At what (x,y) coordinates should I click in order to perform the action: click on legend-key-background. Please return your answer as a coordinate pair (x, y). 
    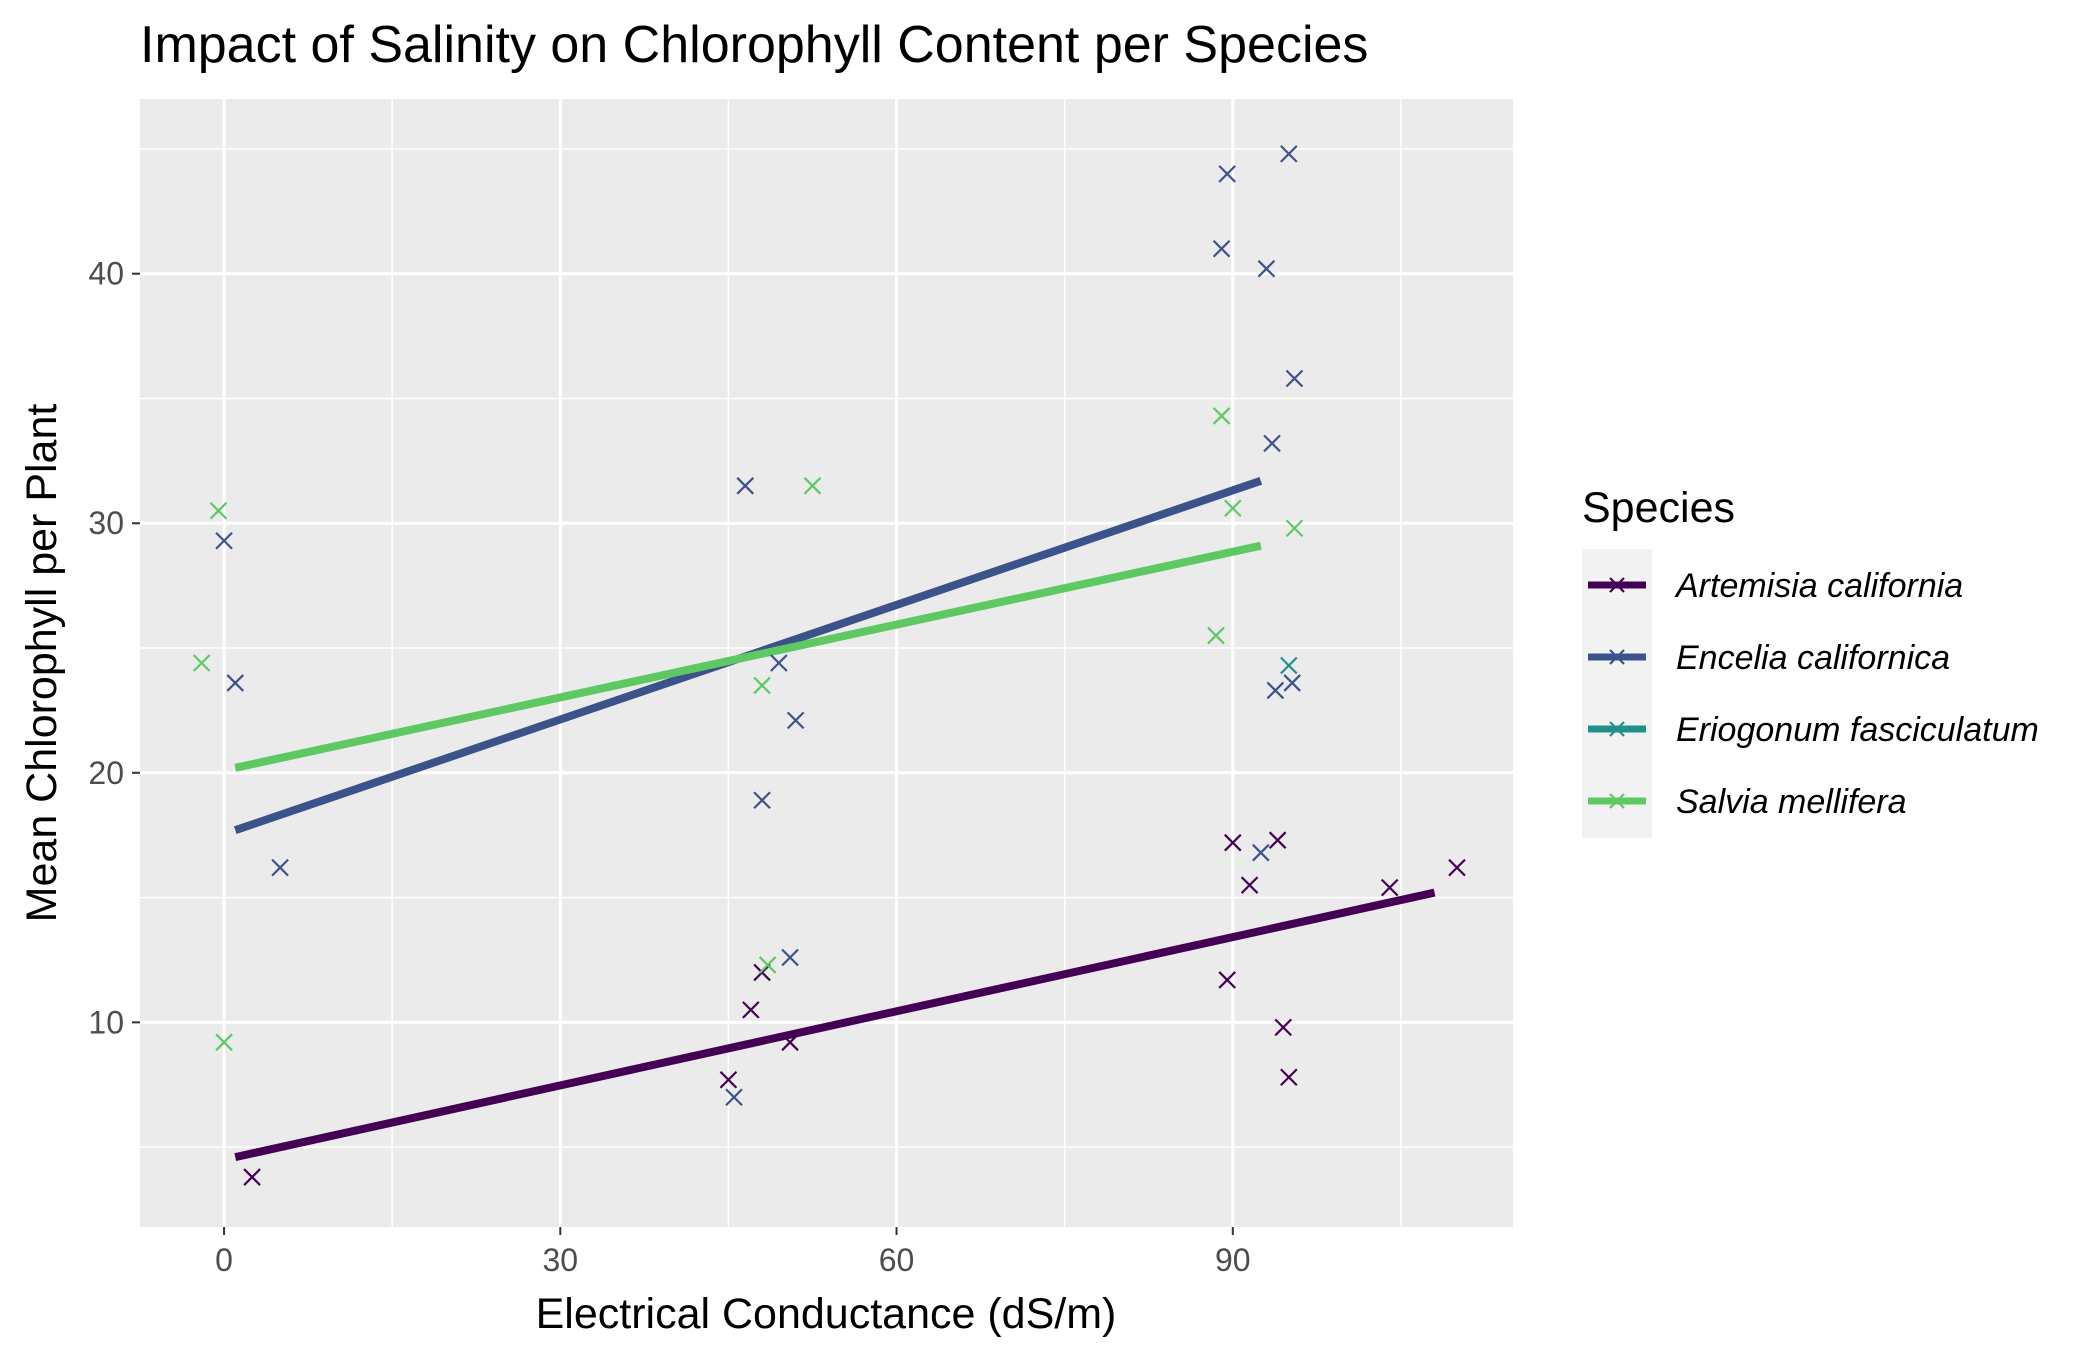
    Looking at the image, I should click on (1617, 693).